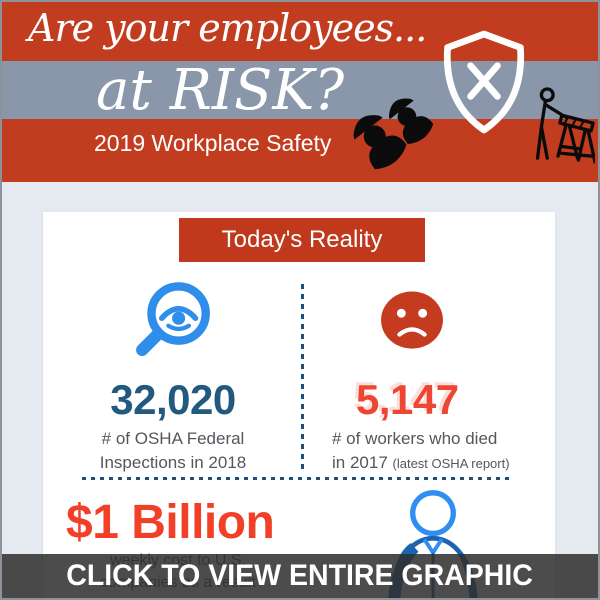 Image resolution: width=600 pixels, height=600 pixels. I want to click on stat-inspections-label-line2: Inspections in 2018, so click(173, 462).